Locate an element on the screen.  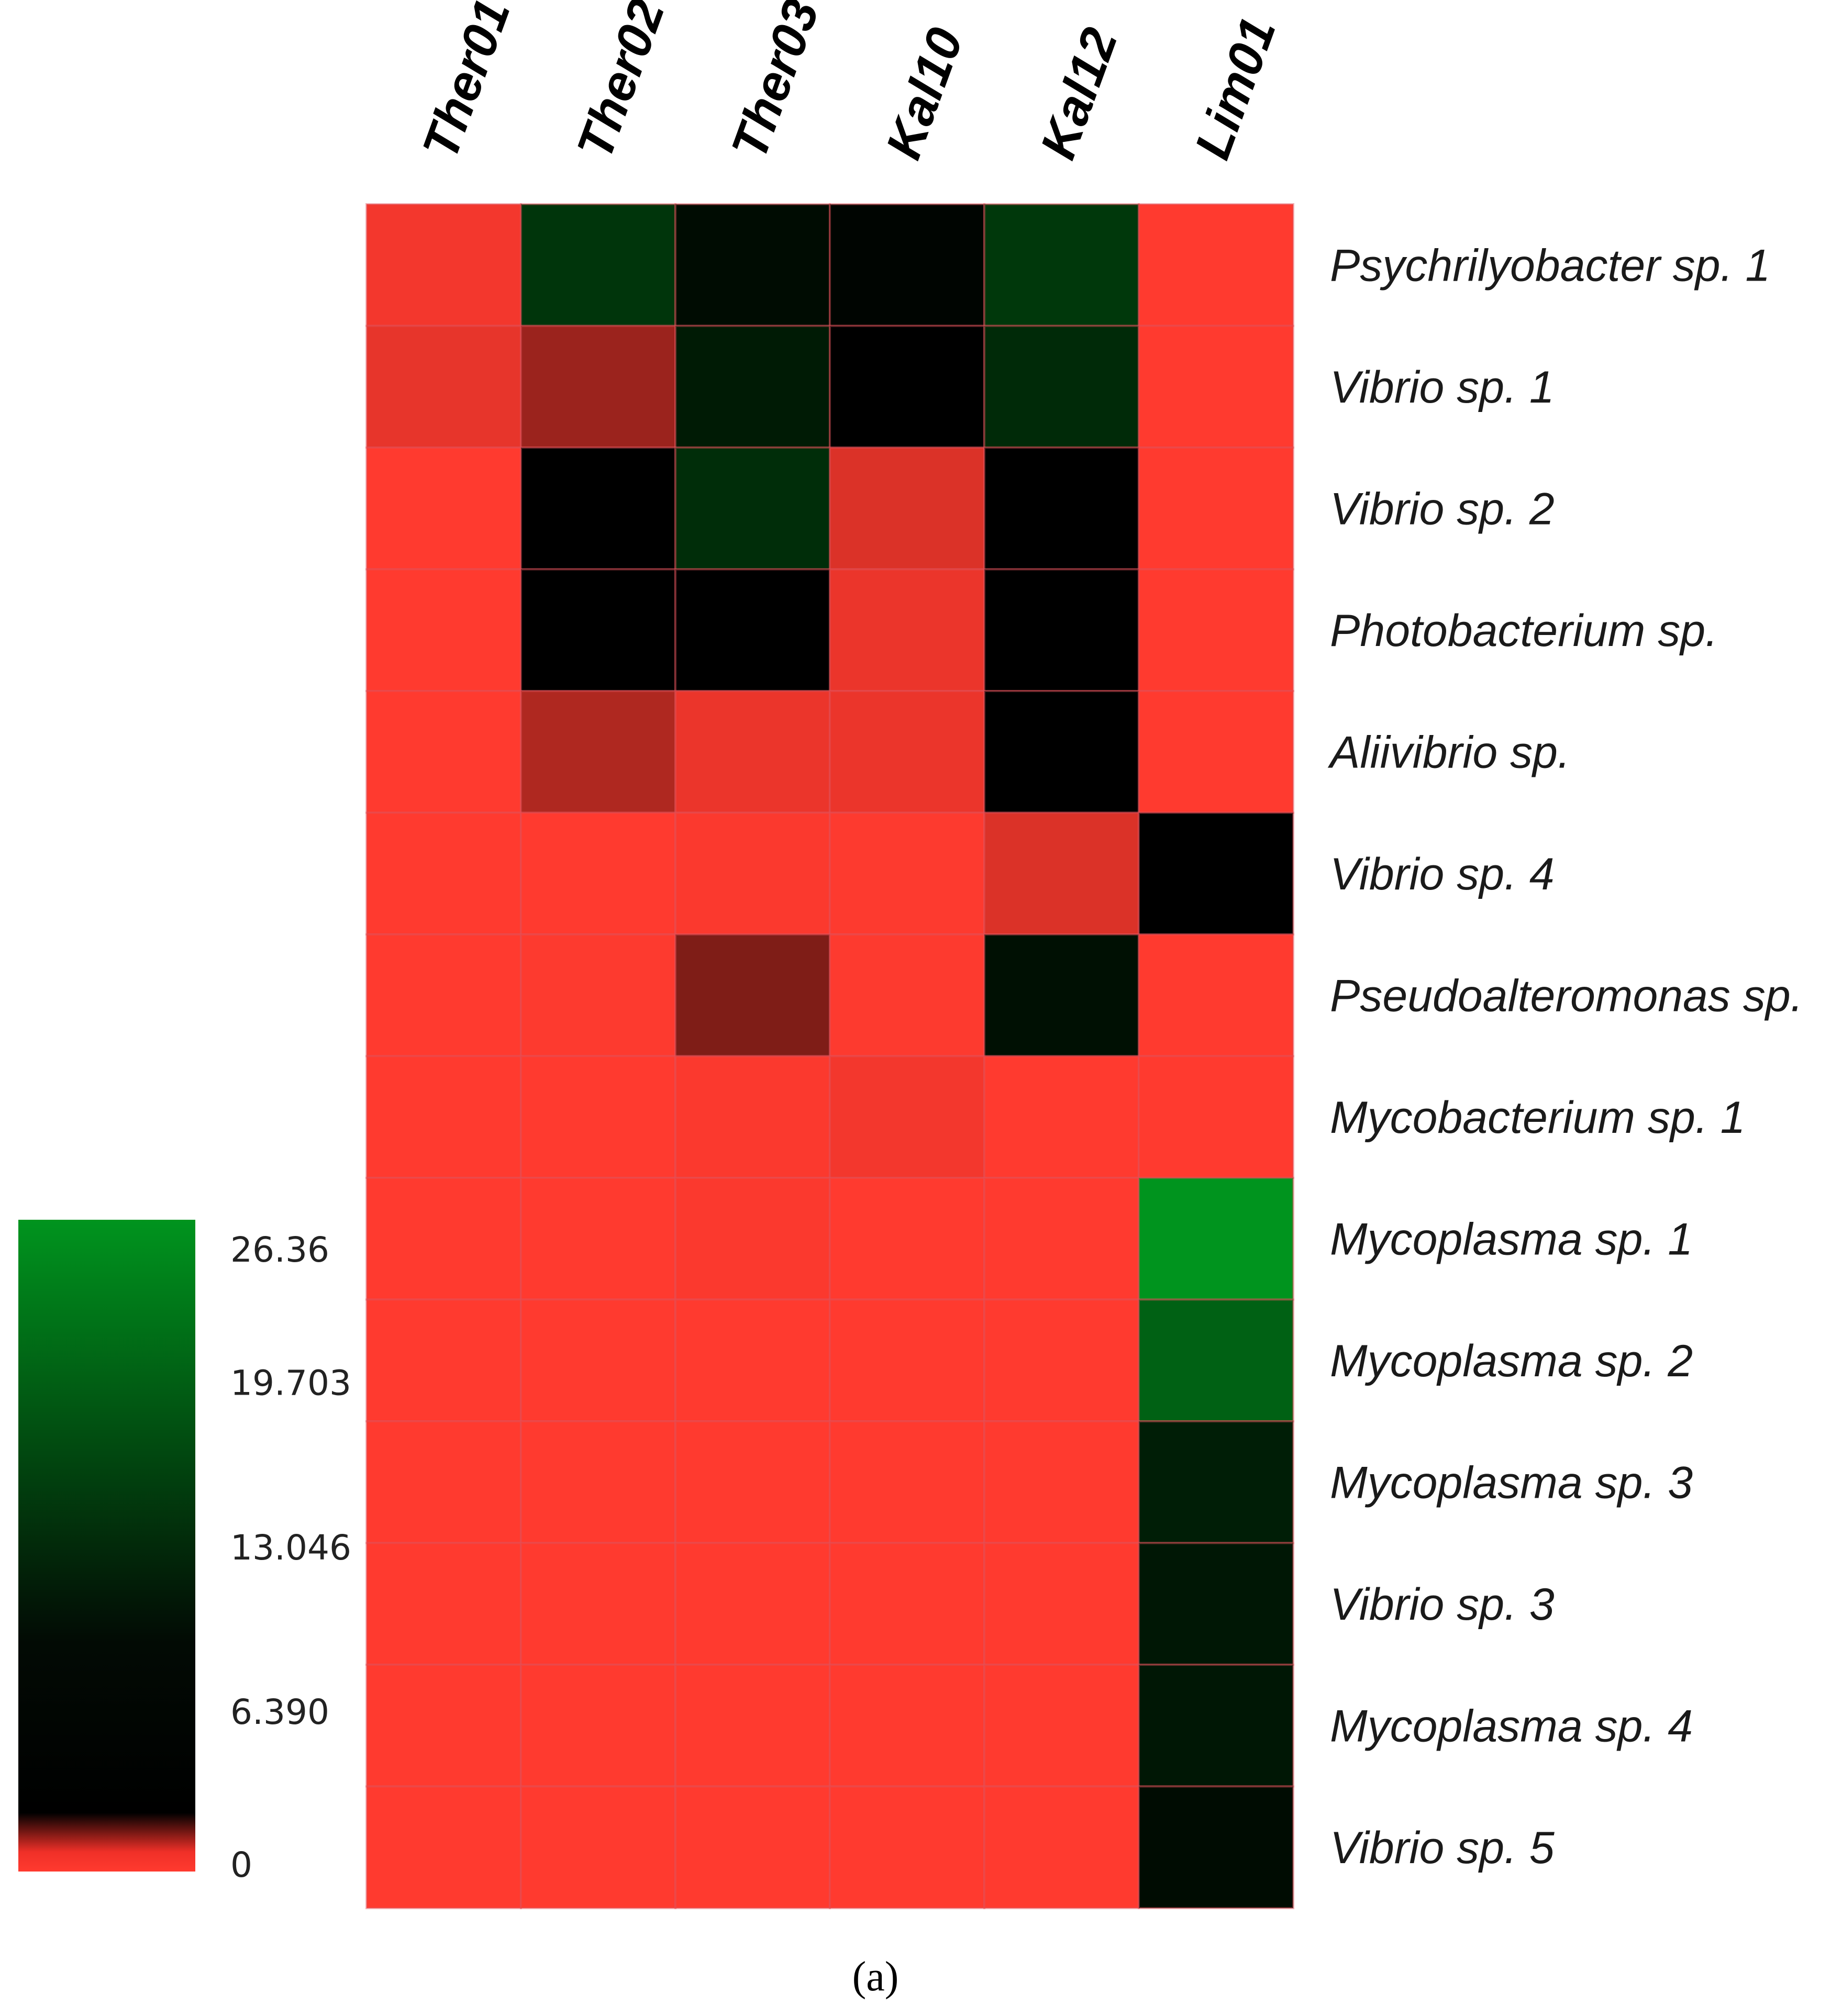
row-label: Vibrio sp. 3 is located at coordinates (1443, 1604).